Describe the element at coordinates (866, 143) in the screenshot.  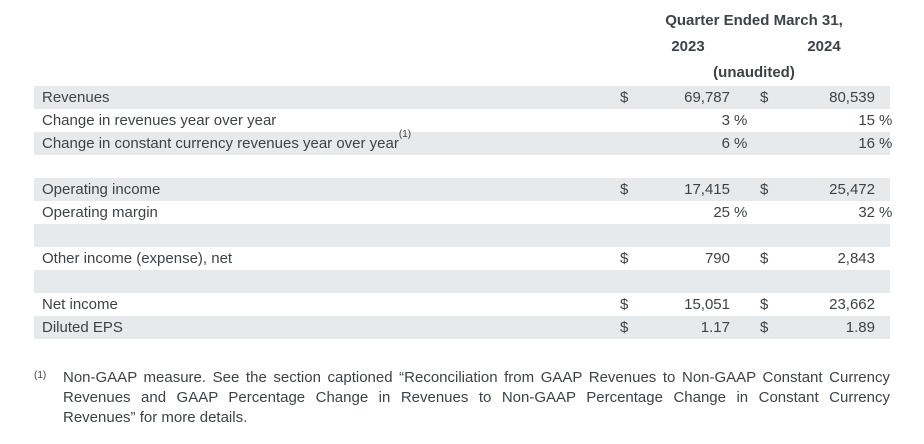
I see `value-2024: 16` at that location.